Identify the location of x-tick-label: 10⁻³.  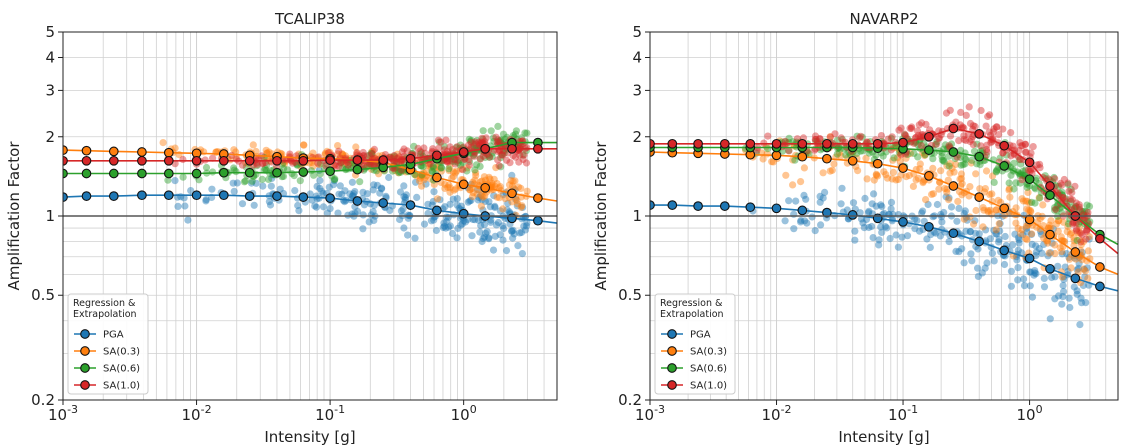
(63, 413).